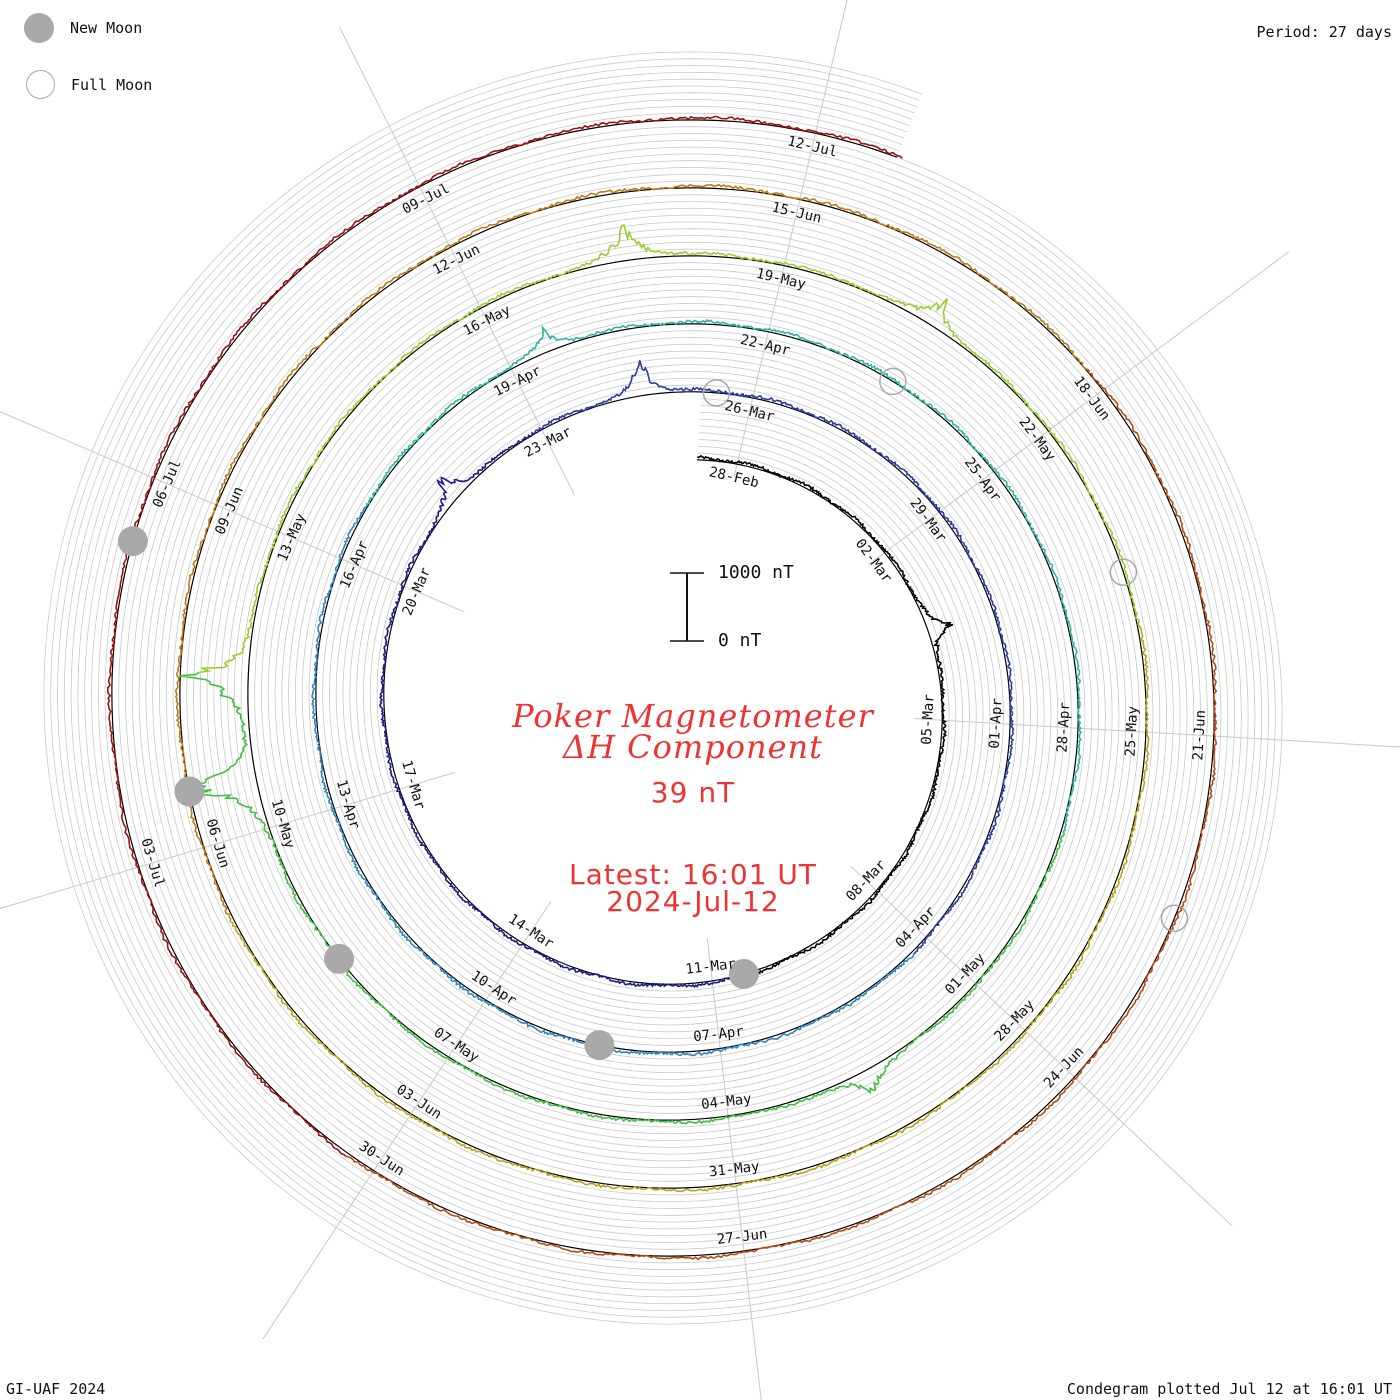 The image size is (1400, 1400). I want to click on scale-top-label: 1000 nT, so click(756, 572).